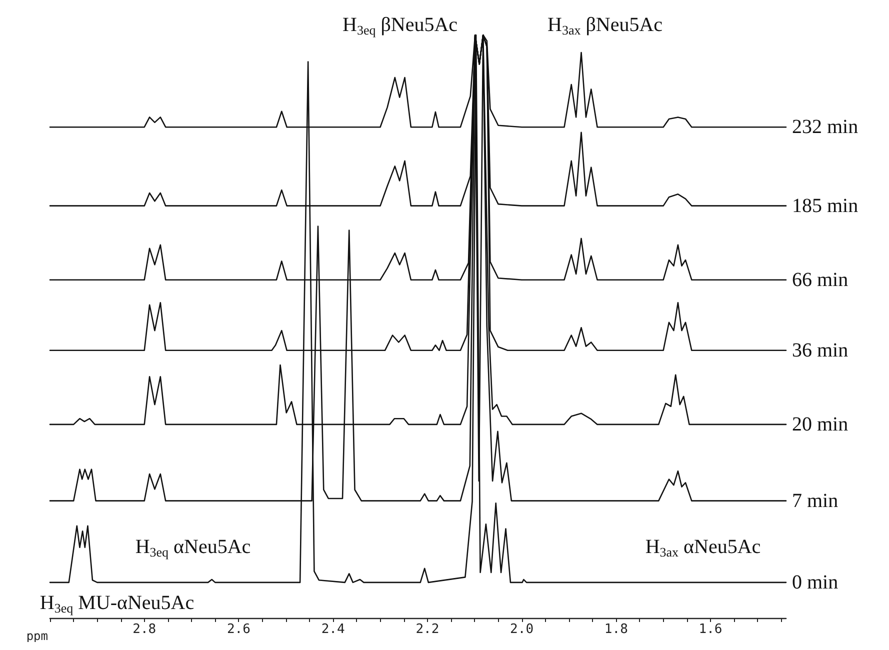 The height and width of the screenshot is (650, 889). Describe the element at coordinates (428, 629) in the screenshot. I see `x-tick-label: 2.2` at that location.